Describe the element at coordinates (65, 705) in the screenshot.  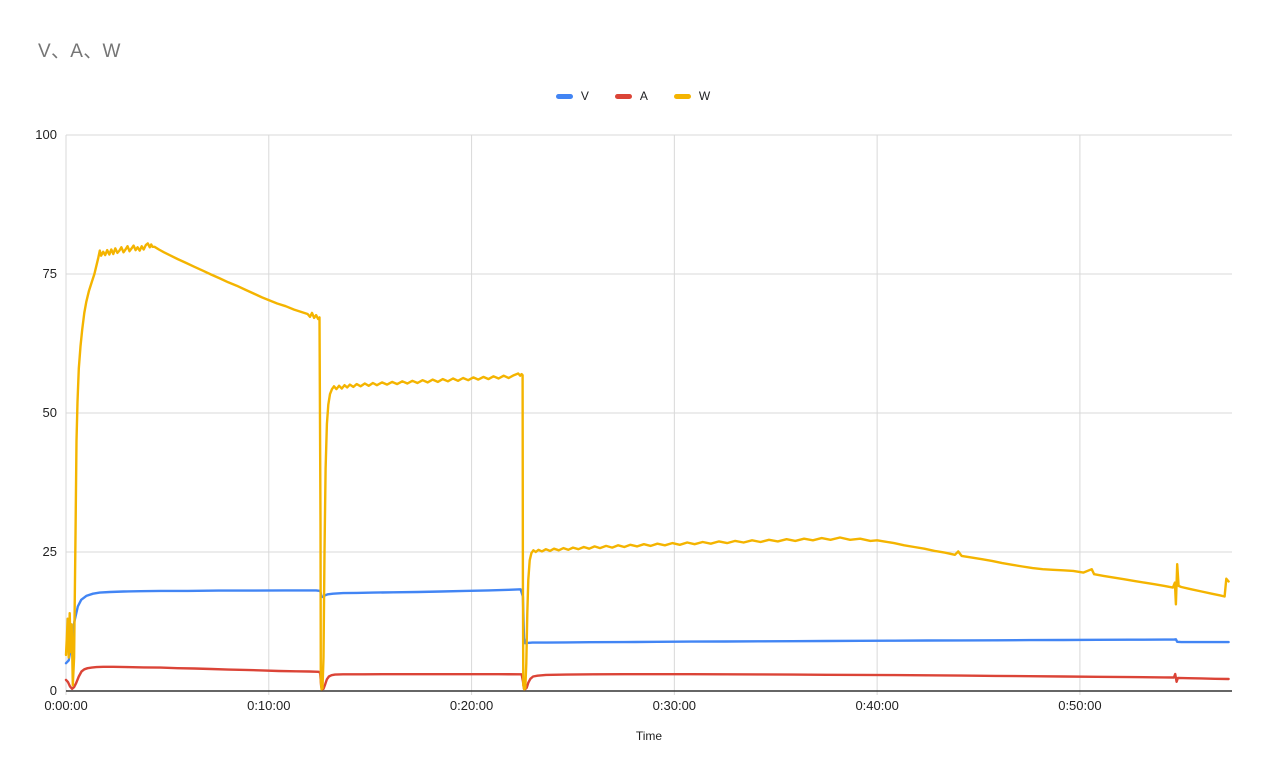
I see `x-tick-label-0: 0:00:00` at that location.